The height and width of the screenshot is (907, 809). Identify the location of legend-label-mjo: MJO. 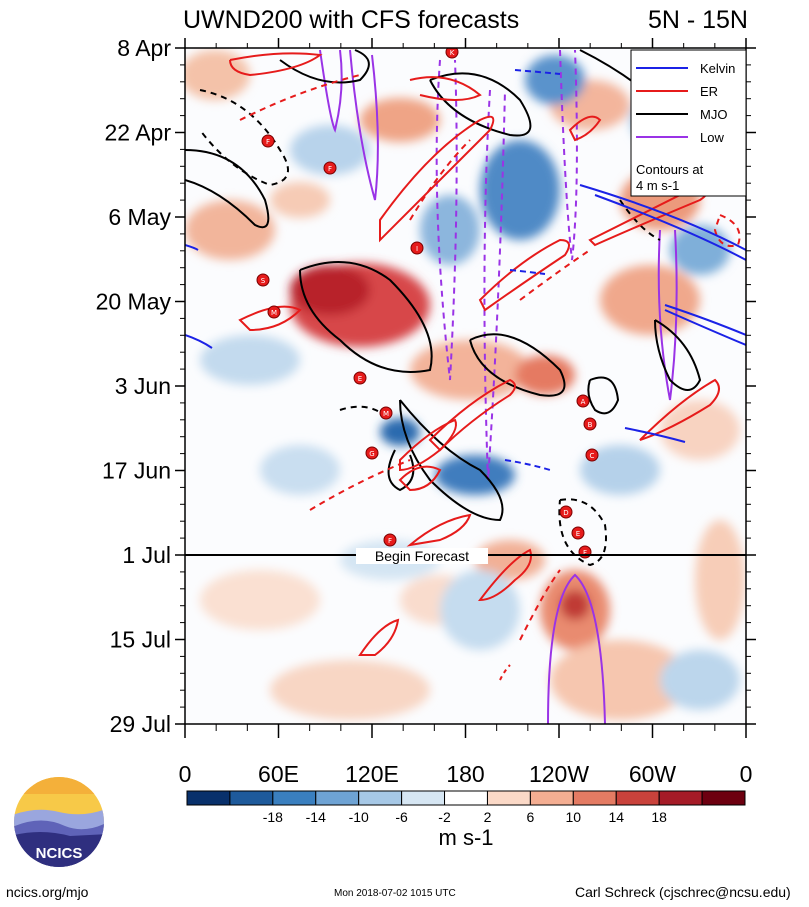
(713, 114).